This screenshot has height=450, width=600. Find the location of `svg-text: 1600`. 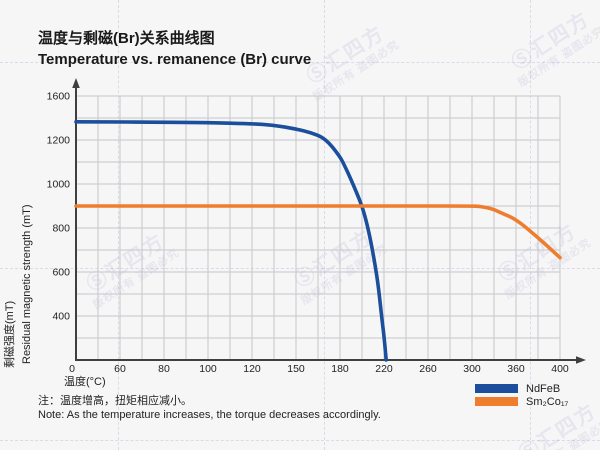

svg-text: 1600 is located at coordinates (59, 97).